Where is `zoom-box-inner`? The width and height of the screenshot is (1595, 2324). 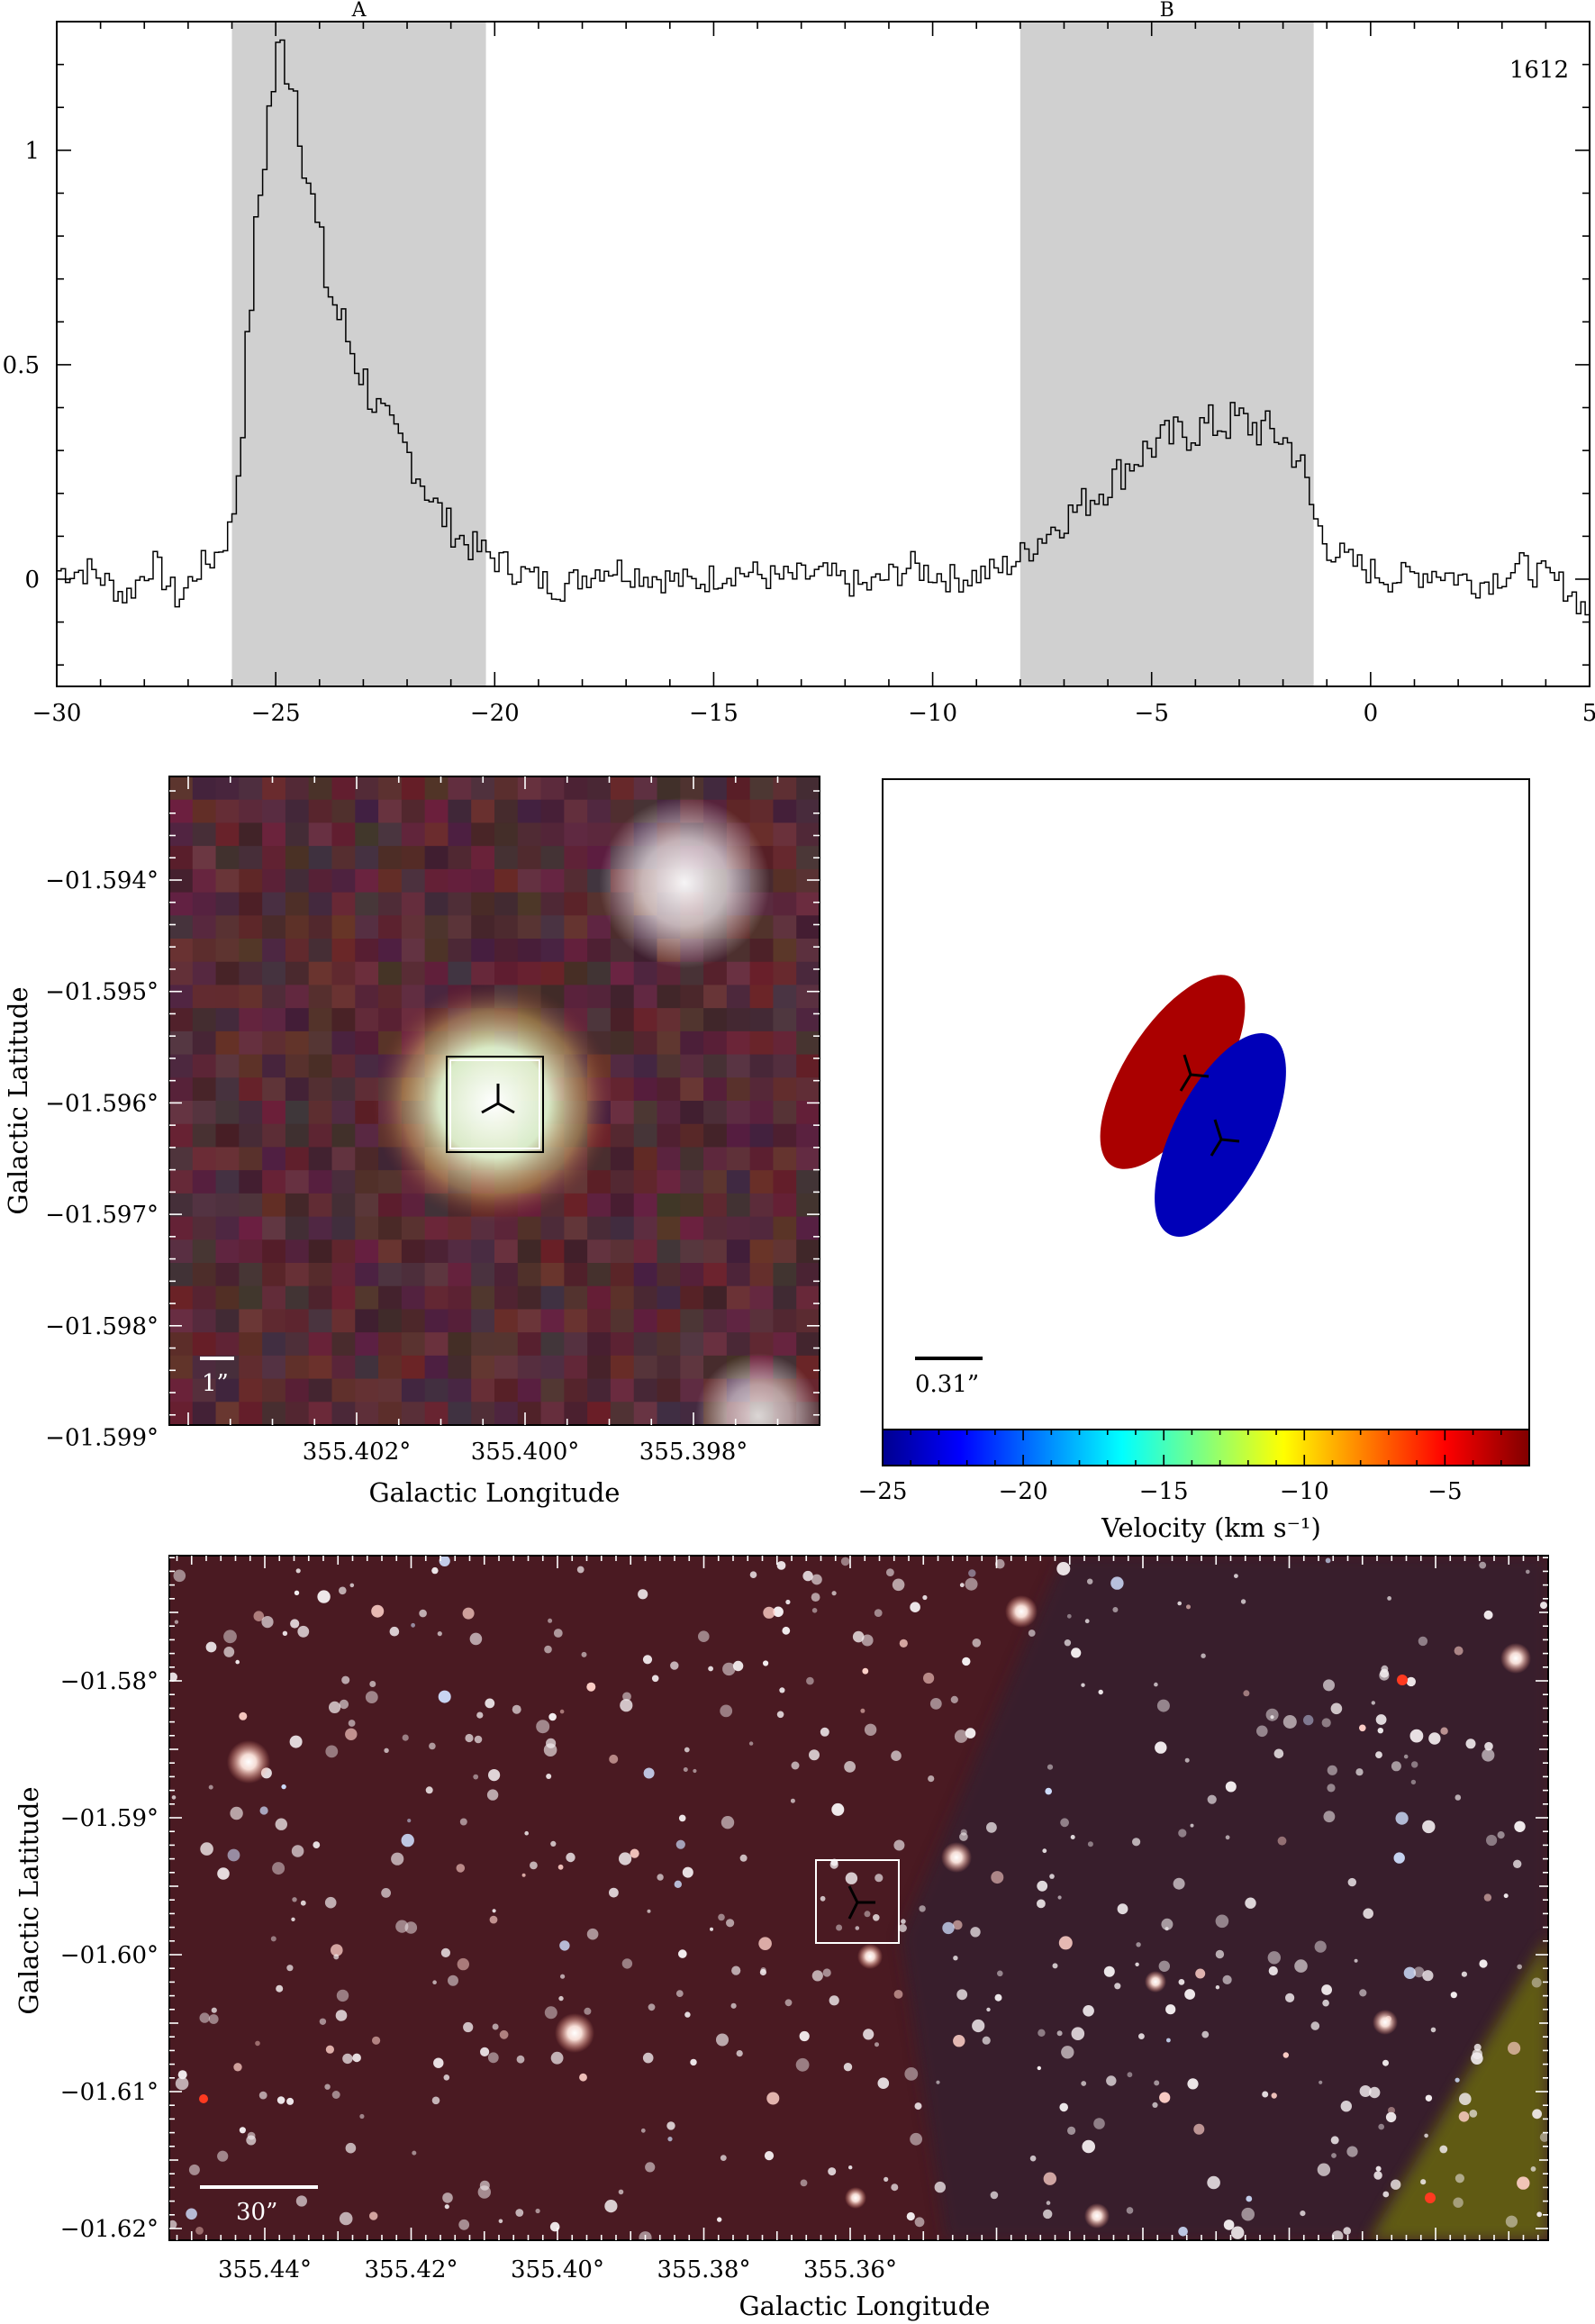 zoom-box-inner is located at coordinates (495, 1104).